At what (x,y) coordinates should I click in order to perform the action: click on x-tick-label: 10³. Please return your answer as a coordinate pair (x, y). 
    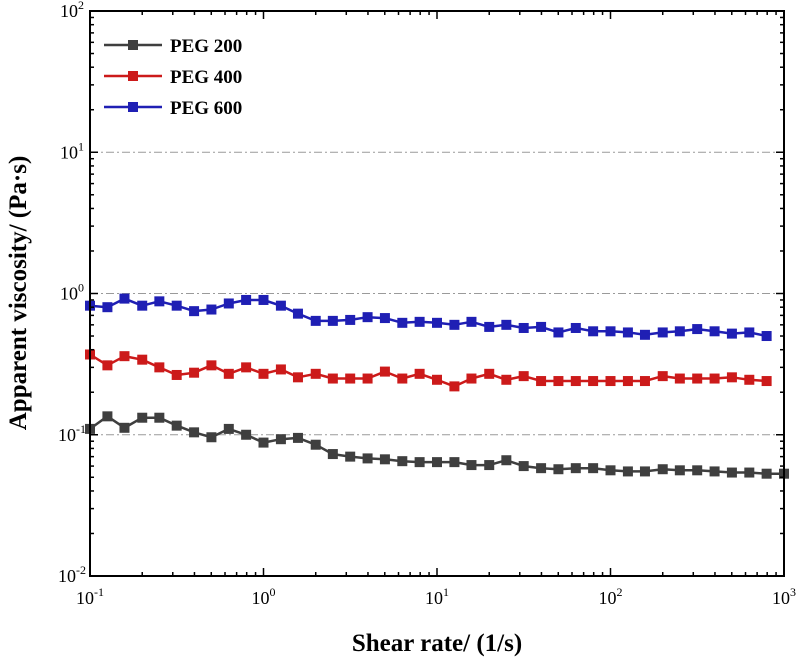
    Looking at the image, I should click on (784, 596).